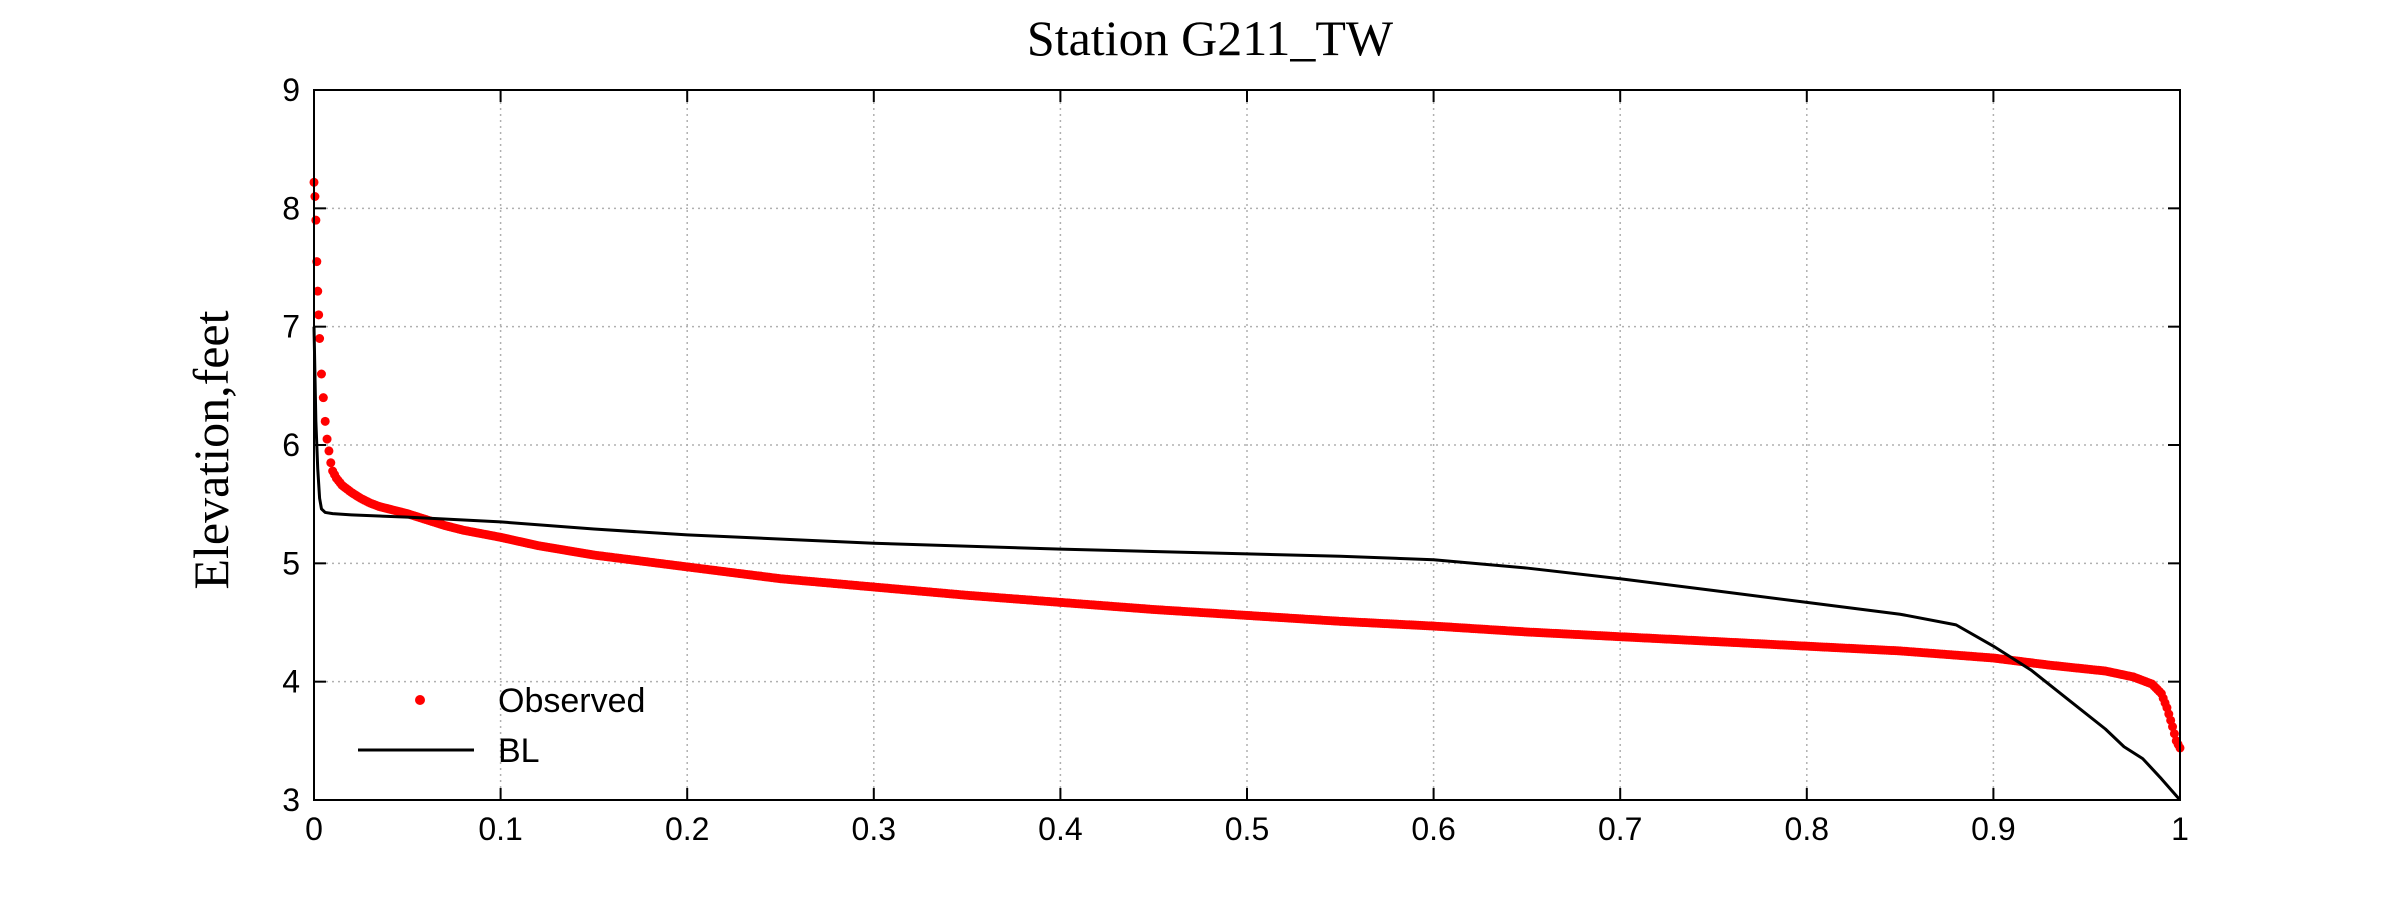 This screenshot has width=2400, height=900. I want to click on y-tick-label: 4, so click(291, 682).